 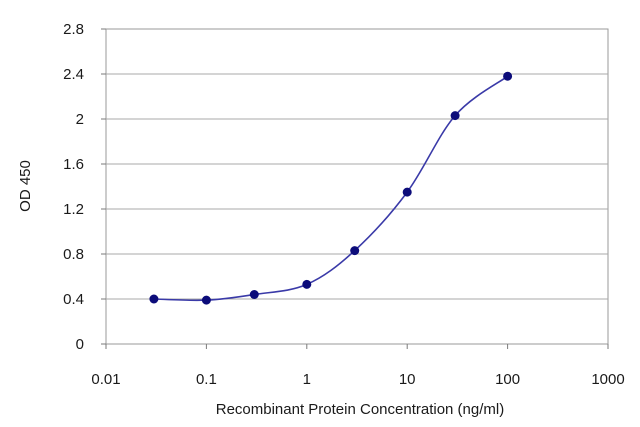 What do you see at coordinates (80, 119) in the screenshot?
I see `y-tick-label: 2` at bounding box center [80, 119].